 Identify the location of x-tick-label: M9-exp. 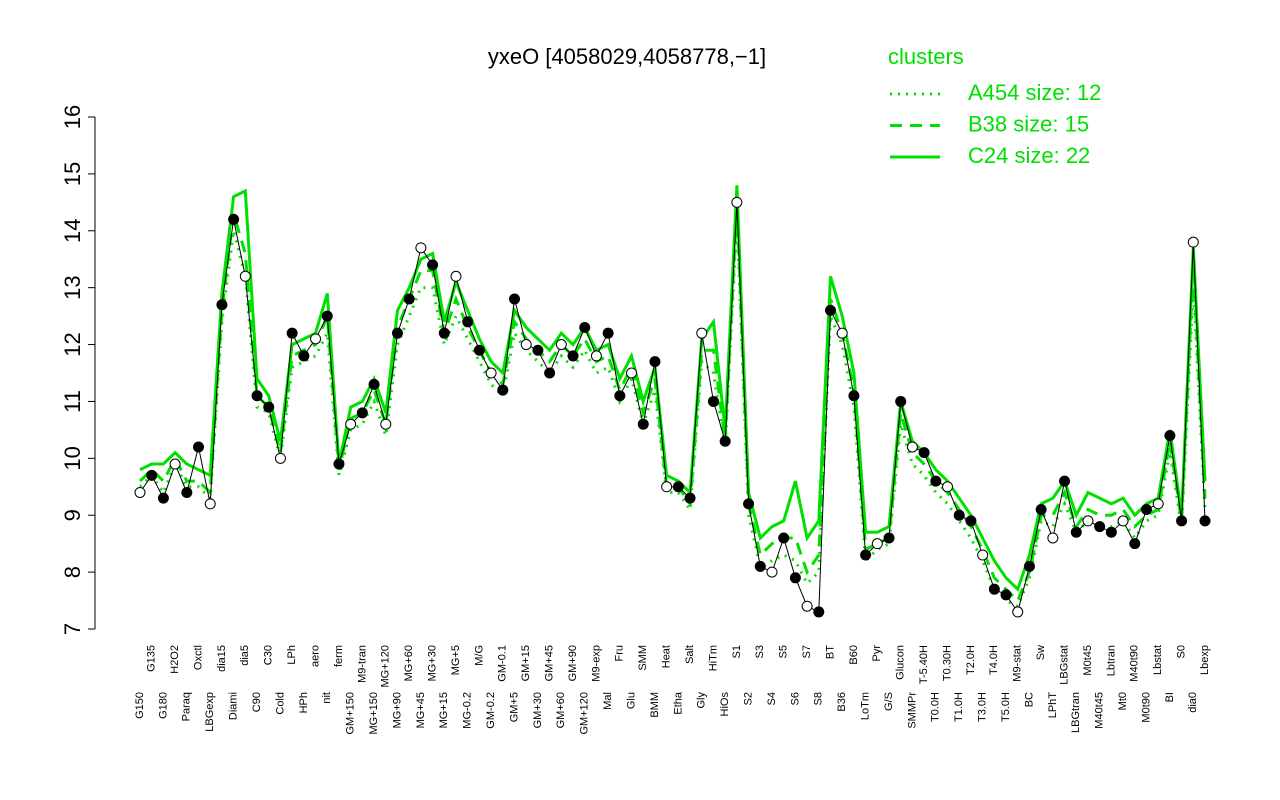
(596, 663).